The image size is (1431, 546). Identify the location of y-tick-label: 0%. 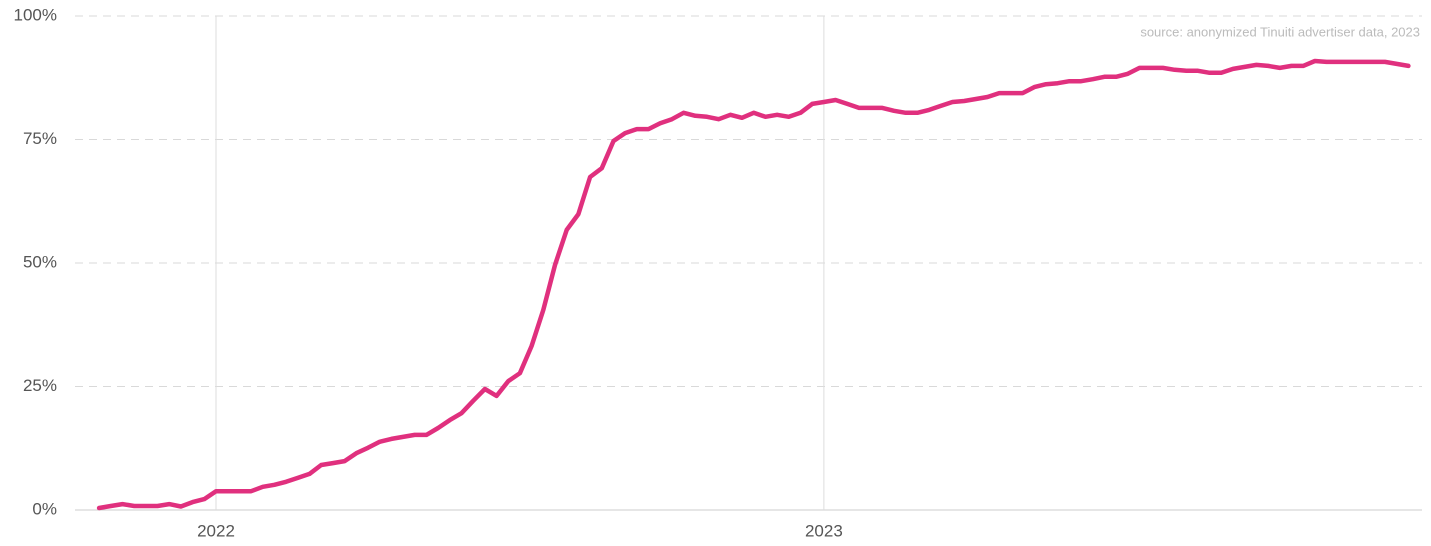
(44, 508).